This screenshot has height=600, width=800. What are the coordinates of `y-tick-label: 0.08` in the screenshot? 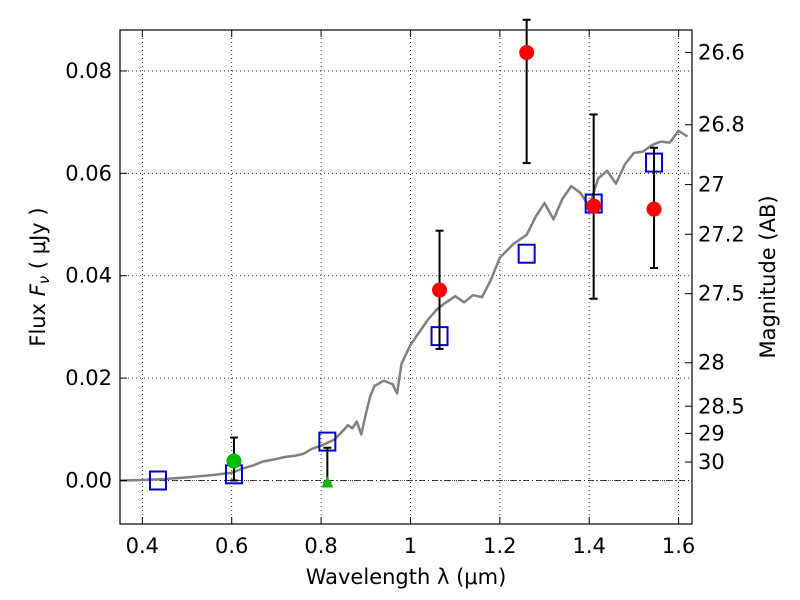 It's located at (88, 71).